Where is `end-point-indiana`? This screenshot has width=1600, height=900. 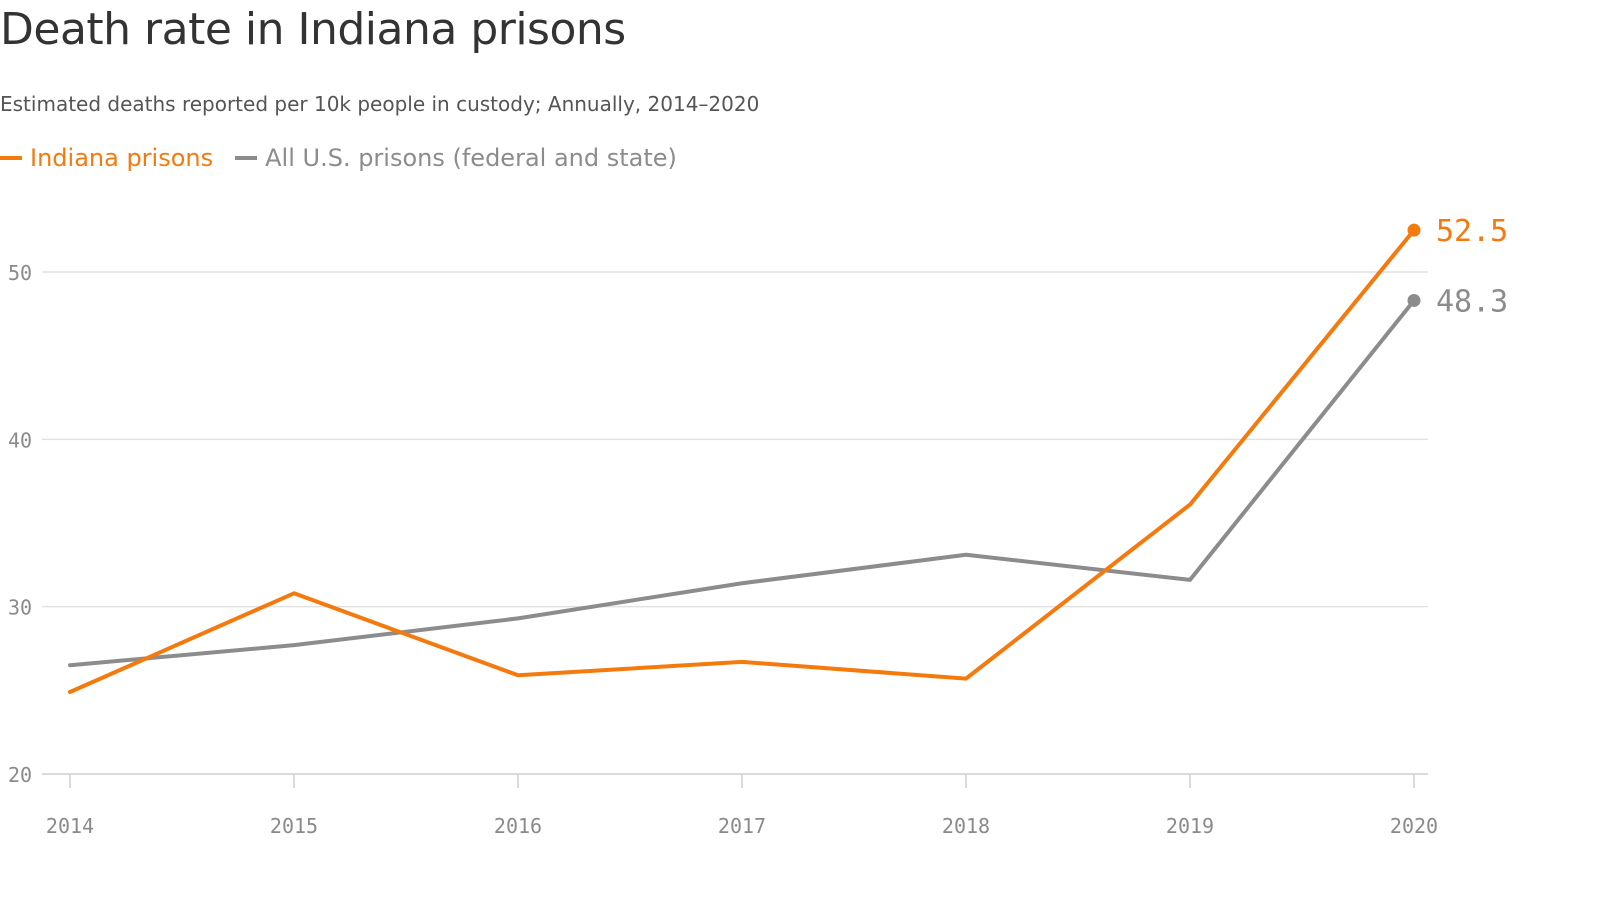
end-point-indiana is located at coordinates (1414, 230).